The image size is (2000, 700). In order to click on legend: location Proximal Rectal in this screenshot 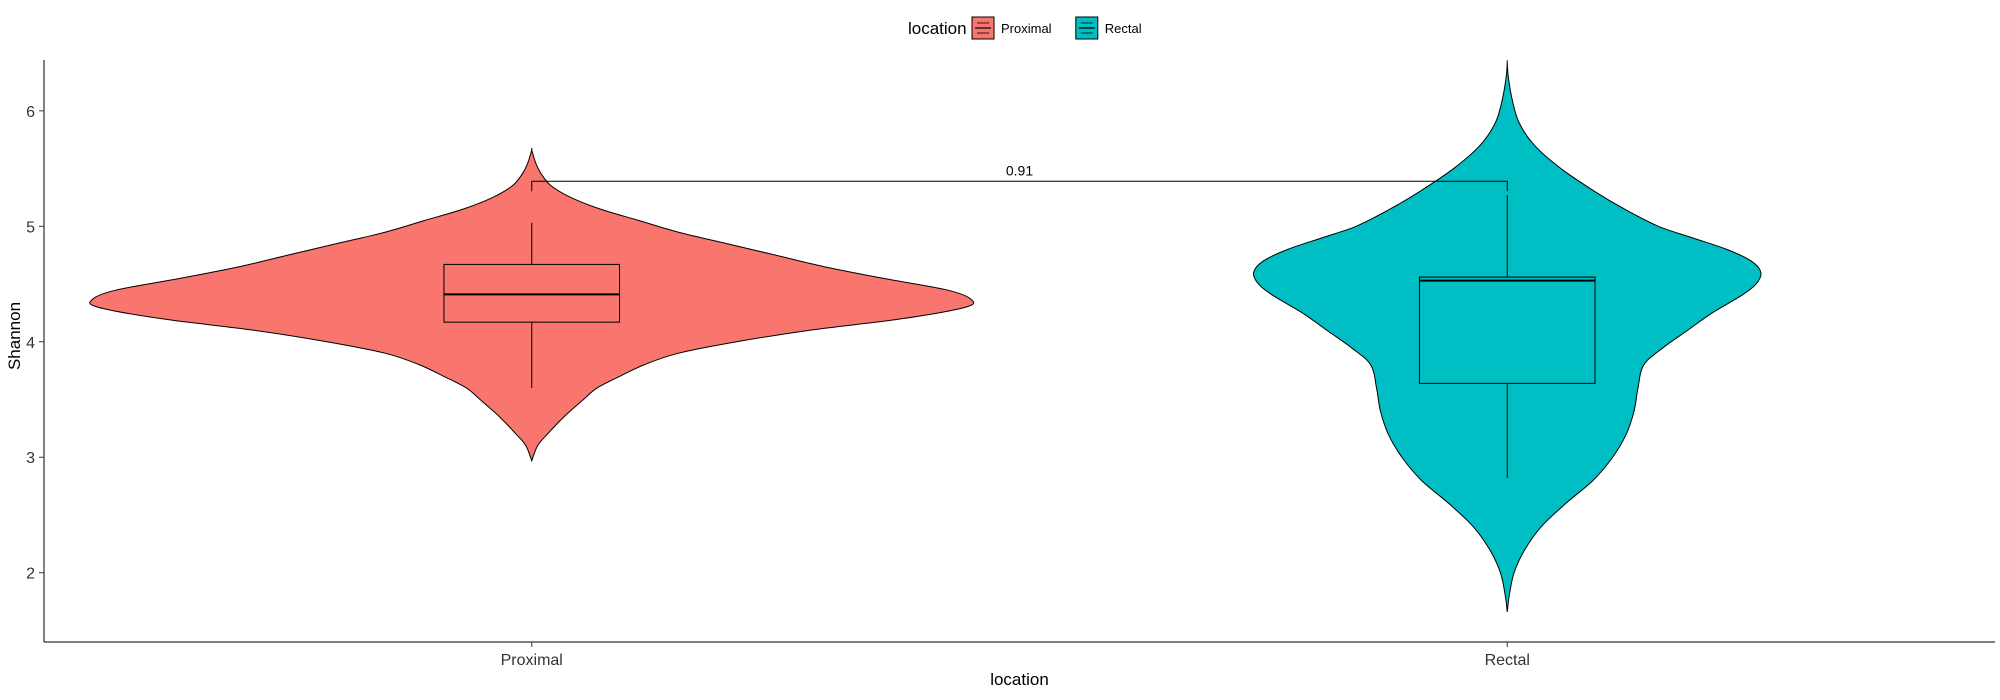, I will do `click(1025, 28)`.